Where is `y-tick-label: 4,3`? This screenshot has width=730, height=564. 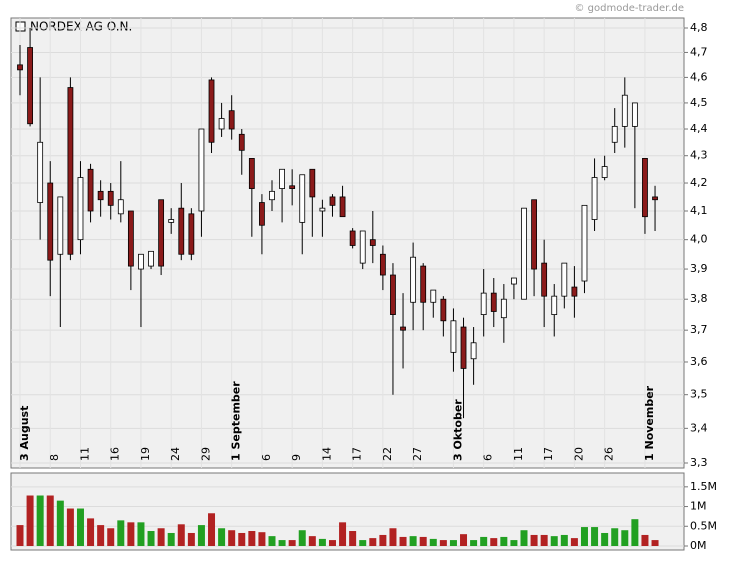 y-tick-label: 4,3 is located at coordinates (699, 155).